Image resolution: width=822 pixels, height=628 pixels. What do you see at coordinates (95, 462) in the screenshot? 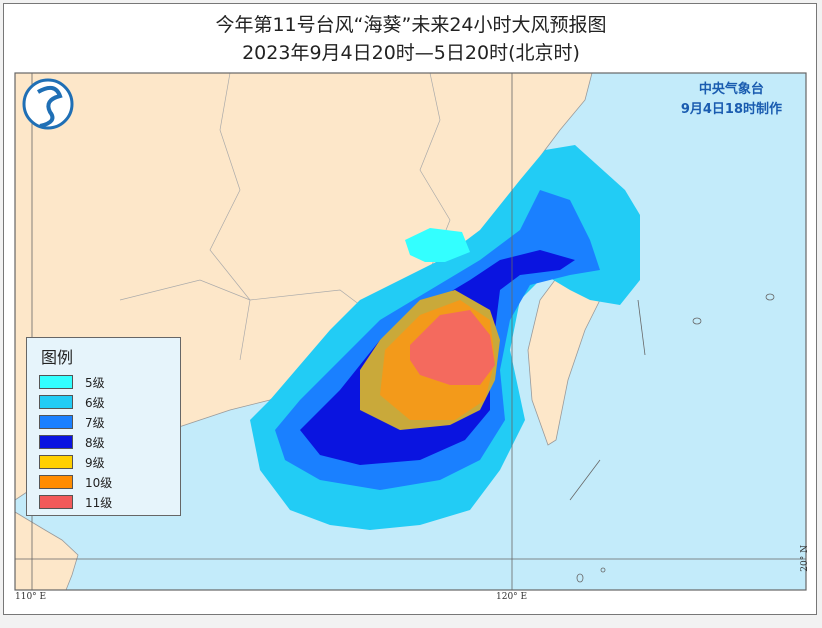
I see `legend-label: 9级` at bounding box center [95, 462].